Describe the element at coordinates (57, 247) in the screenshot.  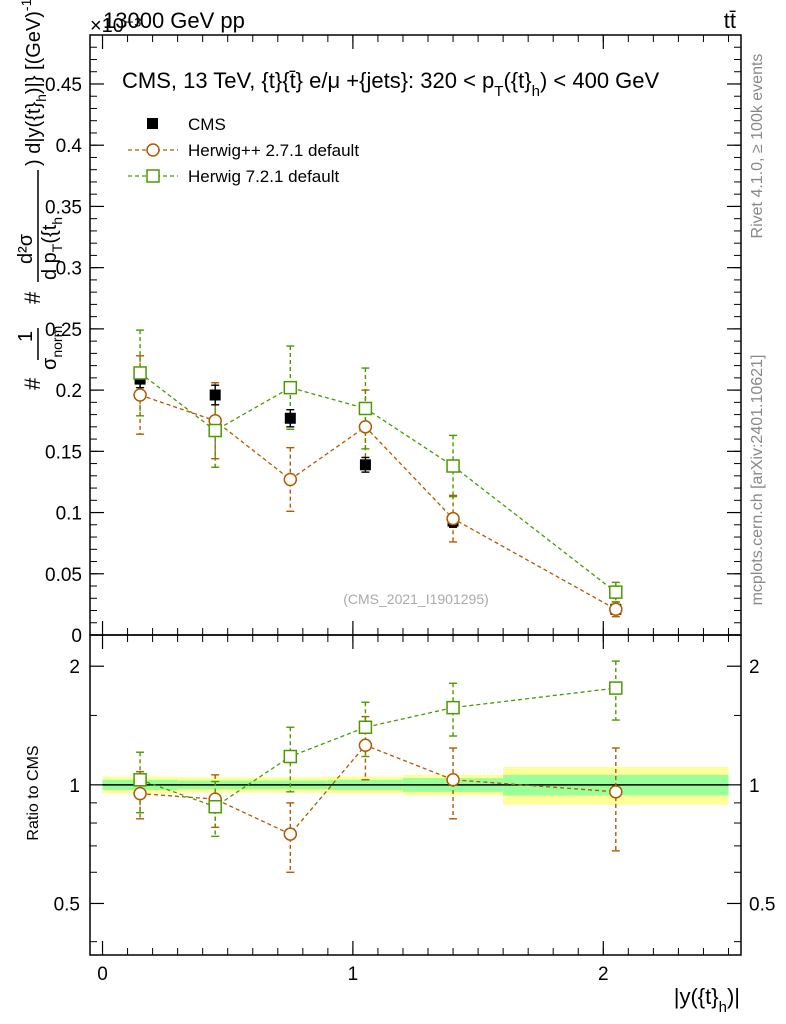
I see `ylabel-den-sub: T` at that location.